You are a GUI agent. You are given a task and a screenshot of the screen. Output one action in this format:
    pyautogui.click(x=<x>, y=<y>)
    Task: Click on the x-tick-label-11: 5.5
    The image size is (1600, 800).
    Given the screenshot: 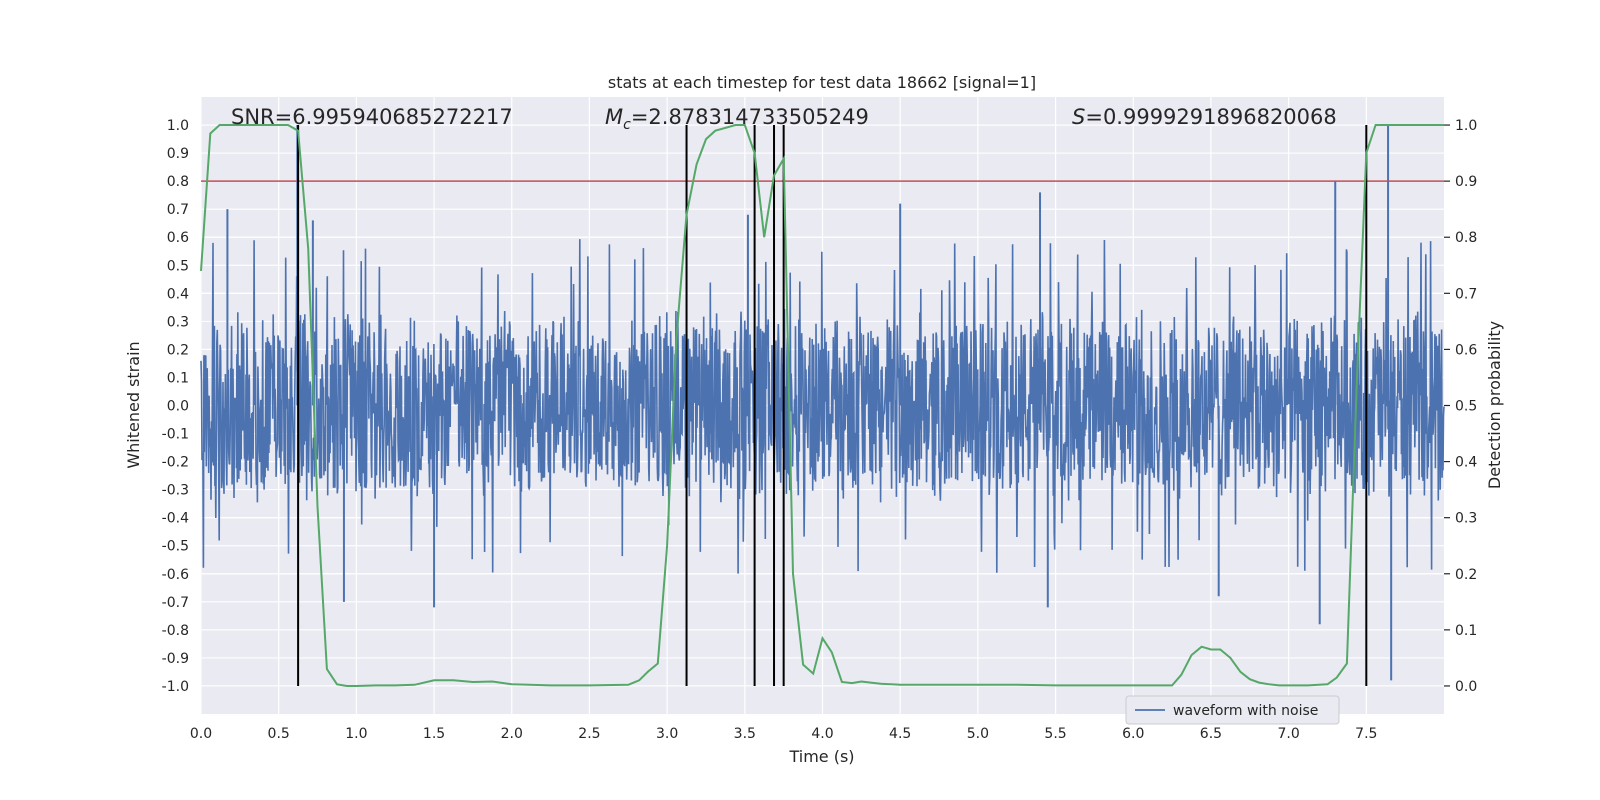 What is the action you would take?
    pyautogui.click(x=1055, y=734)
    